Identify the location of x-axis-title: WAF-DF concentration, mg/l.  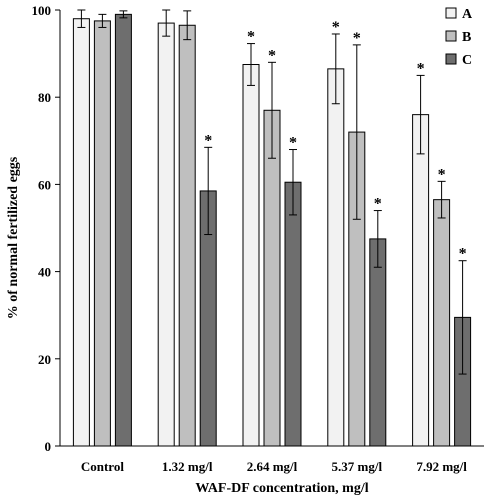
(281, 488).